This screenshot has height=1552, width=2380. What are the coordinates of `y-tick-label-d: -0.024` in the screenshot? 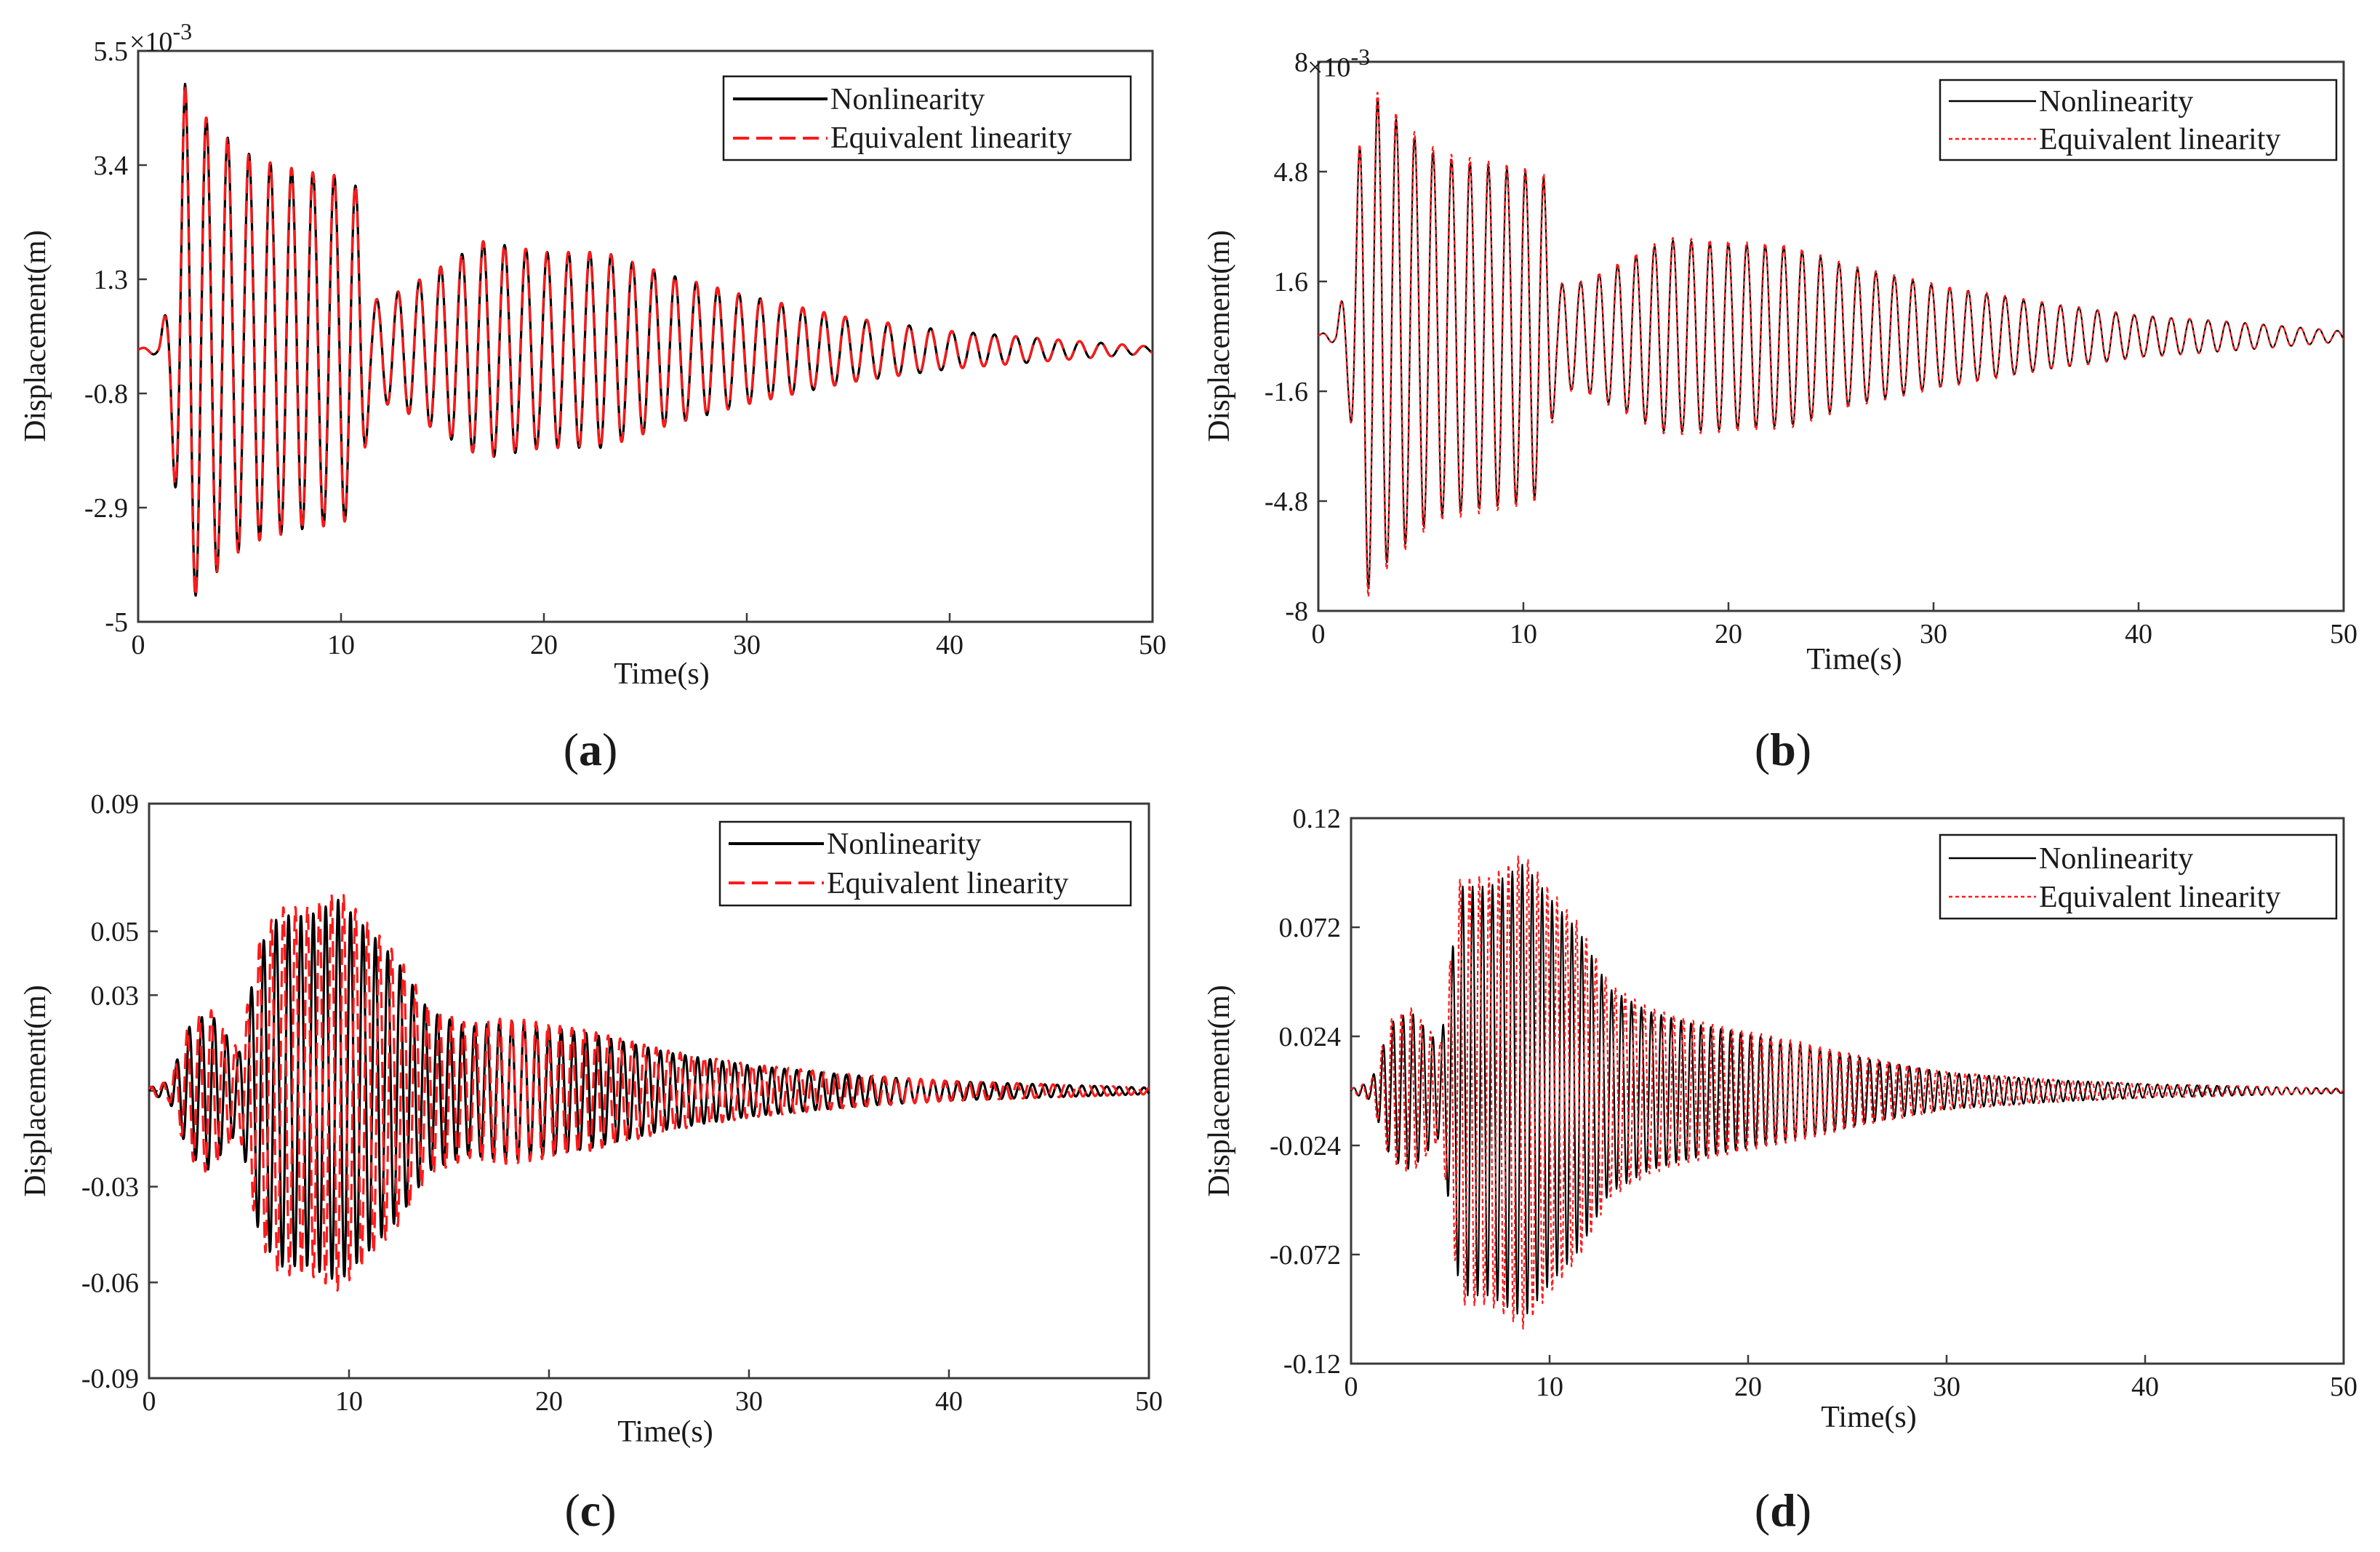 It's located at (1305, 1146).